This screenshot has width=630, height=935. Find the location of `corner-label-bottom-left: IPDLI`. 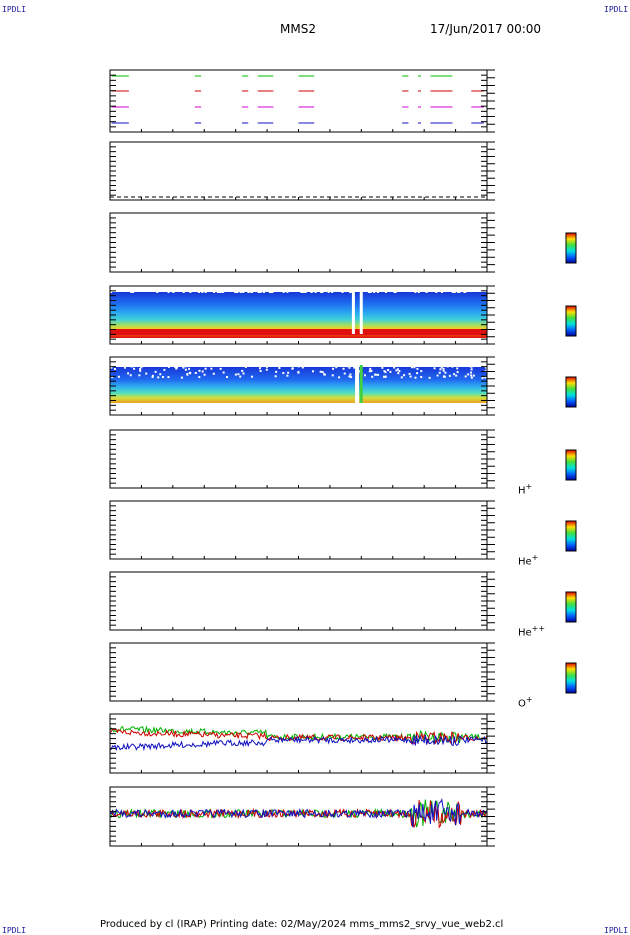

corner-label-bottom-left: IPDLI is located at coordinates (14, 930).